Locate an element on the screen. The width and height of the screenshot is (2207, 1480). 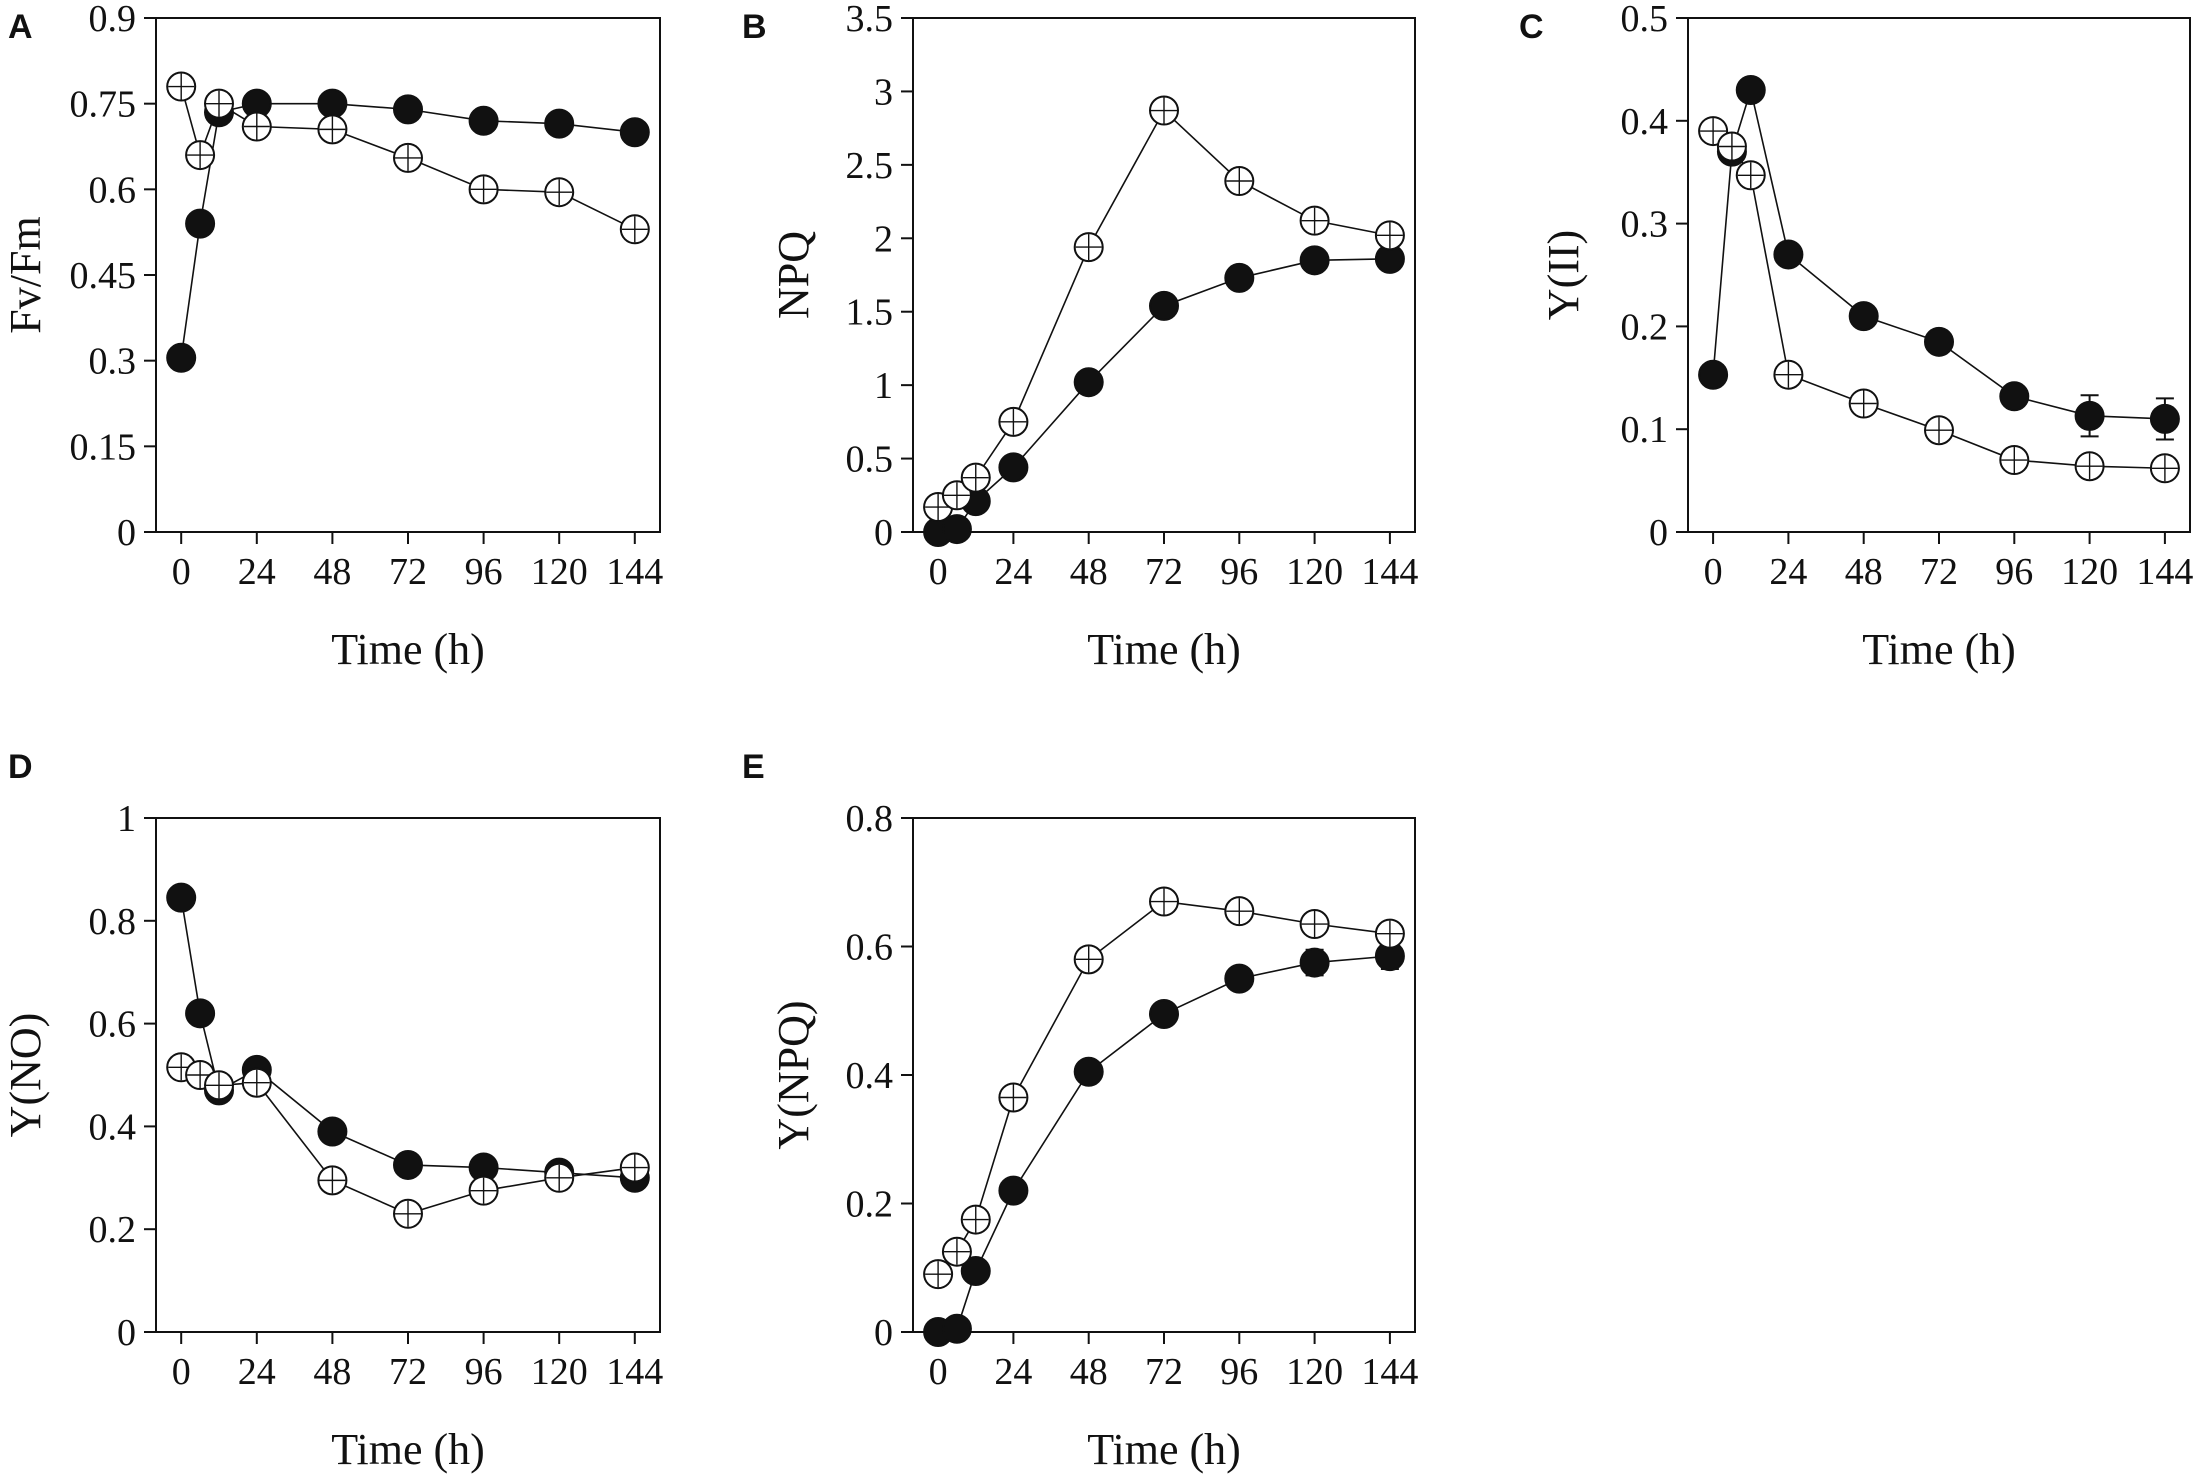
y-axis-title: Fv/Fm is located at coordinates (25, 274).